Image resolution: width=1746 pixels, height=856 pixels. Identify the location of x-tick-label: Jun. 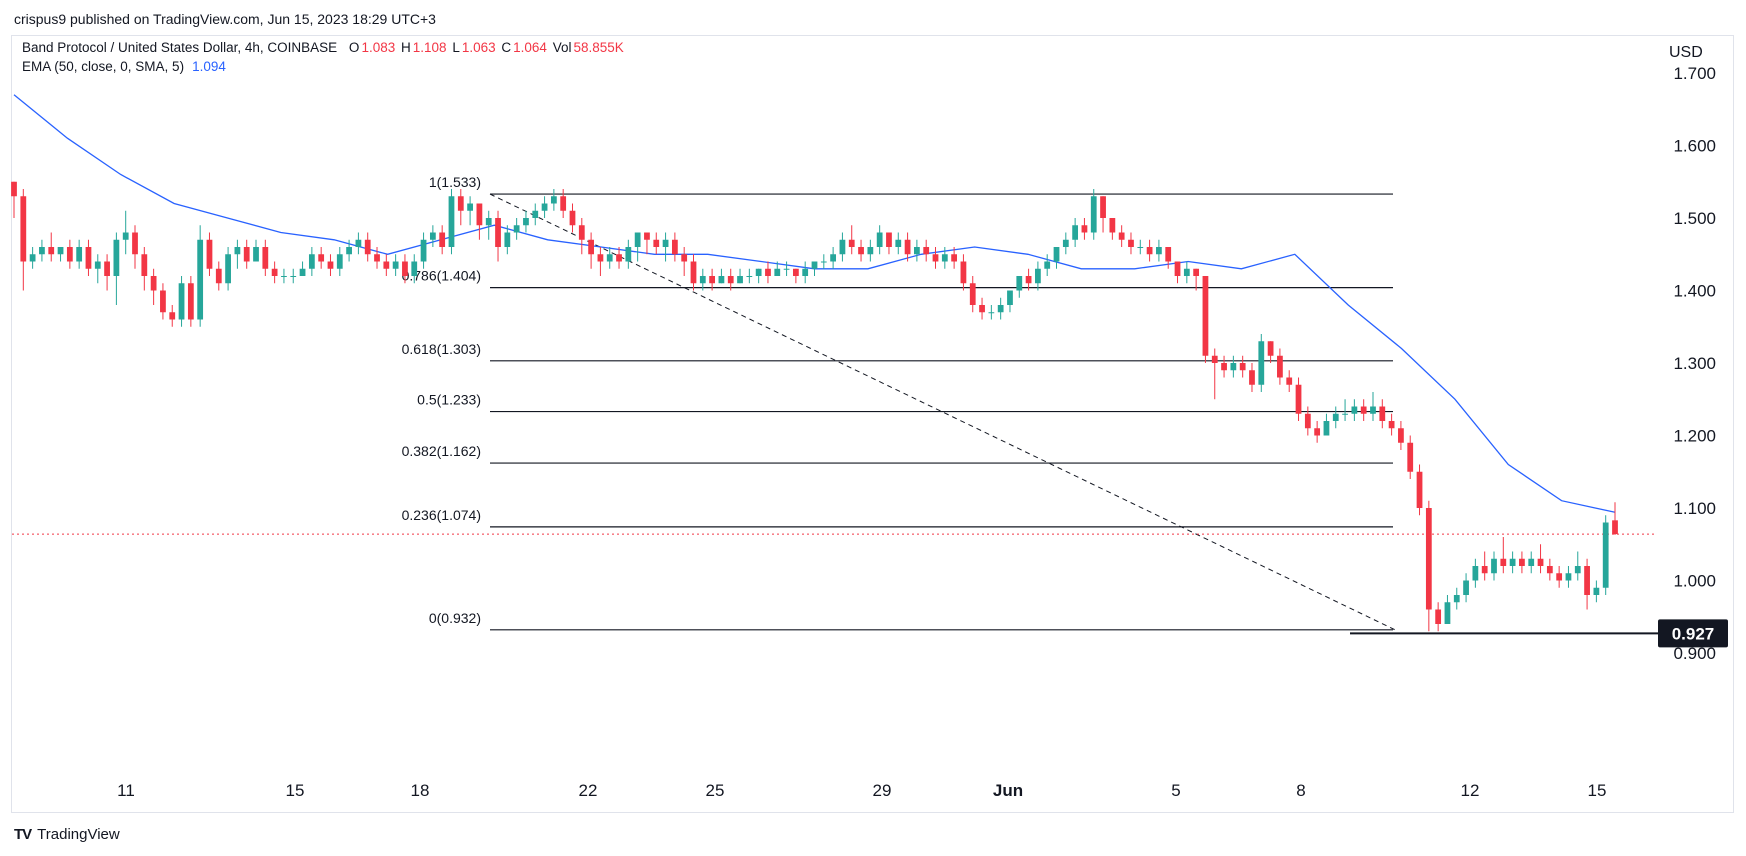
(1008, 790).